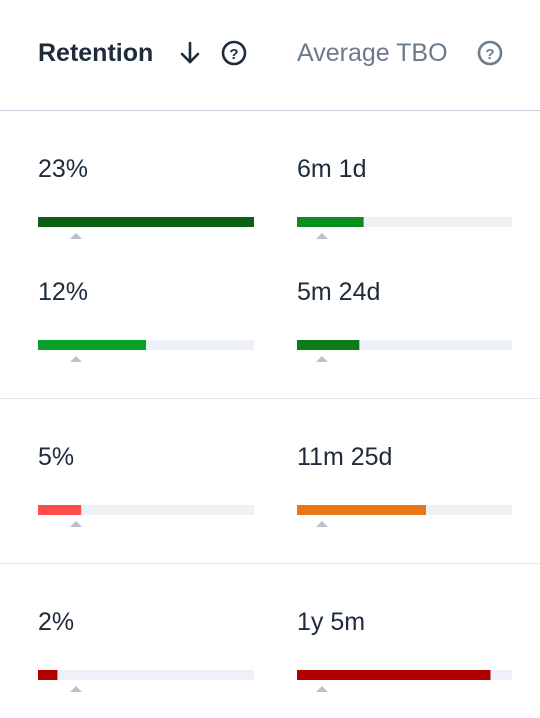 The image size is (540, 718). What do you see at coordinates (95, 53) in the screenshot?
I see `header-retention: Retention` at bounding box center [95, 53].